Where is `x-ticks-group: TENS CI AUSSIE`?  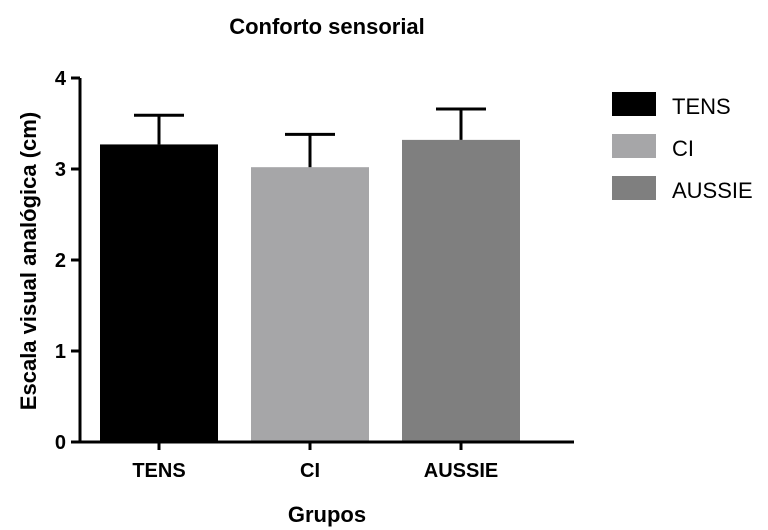 x-ticks-group: TENS CI AUSSIE is located at coordinates (315, 462).